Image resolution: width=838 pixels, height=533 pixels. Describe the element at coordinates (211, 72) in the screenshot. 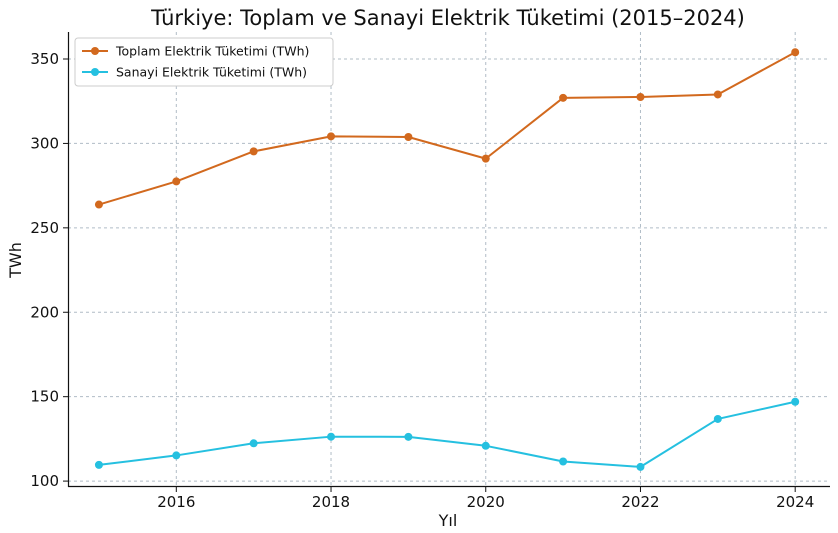

I see `legend-label-sanayi: Sanayi Elektrik Tüketimi (TWh)` at that location.